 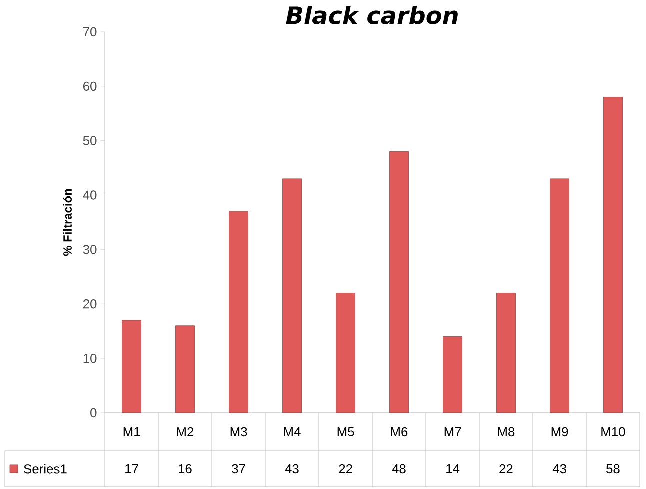 I want to click on x-tick-label: M7, so click(x=453, y=432).